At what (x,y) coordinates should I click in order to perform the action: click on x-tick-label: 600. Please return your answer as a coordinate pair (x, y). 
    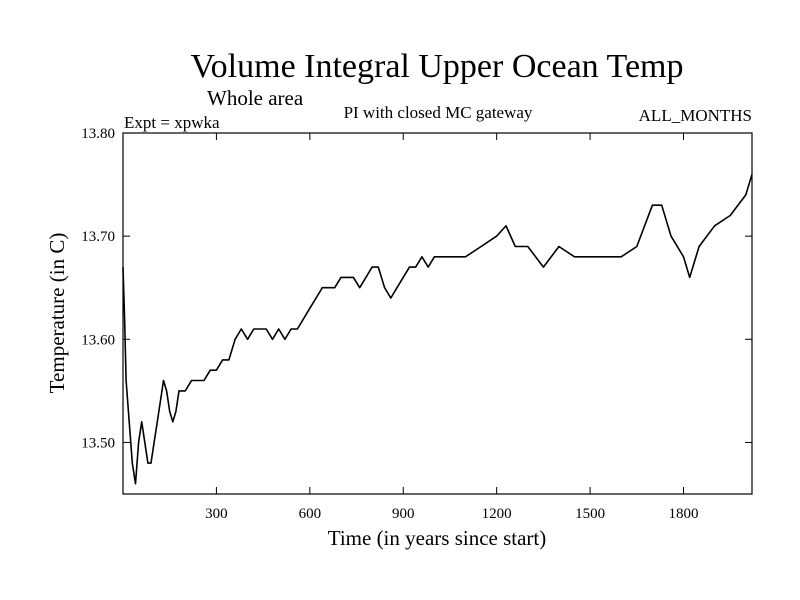
    Looking at the image, I should click on (310, 514).